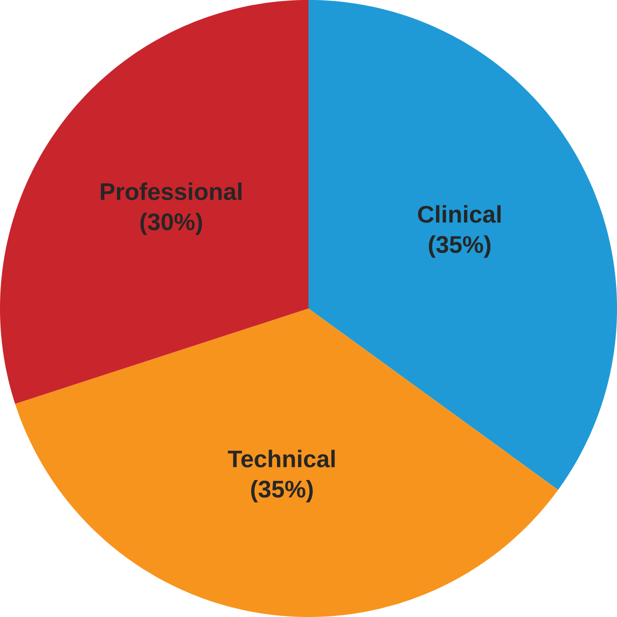 This screenshot has width=617, height=617. What do you see at coordinates (281, 459) in the screenshot?
I see `slice-label: Technical` at bounding box center [281, 459].